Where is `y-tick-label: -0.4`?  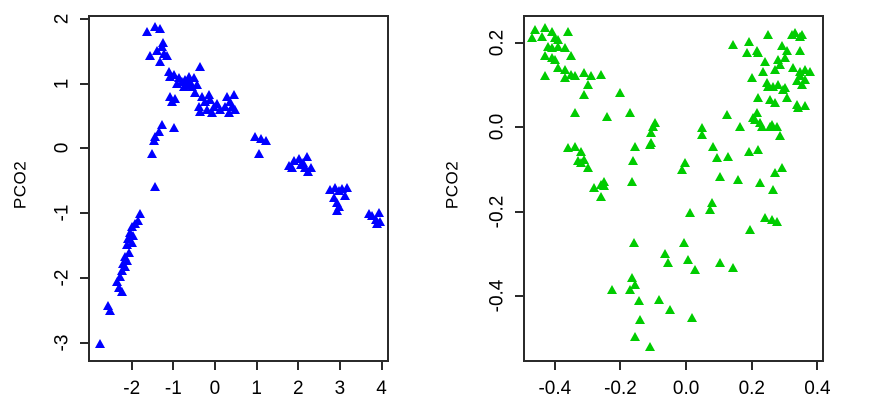
y-tick-label: -0.4 is located at coordinates (497, 296).